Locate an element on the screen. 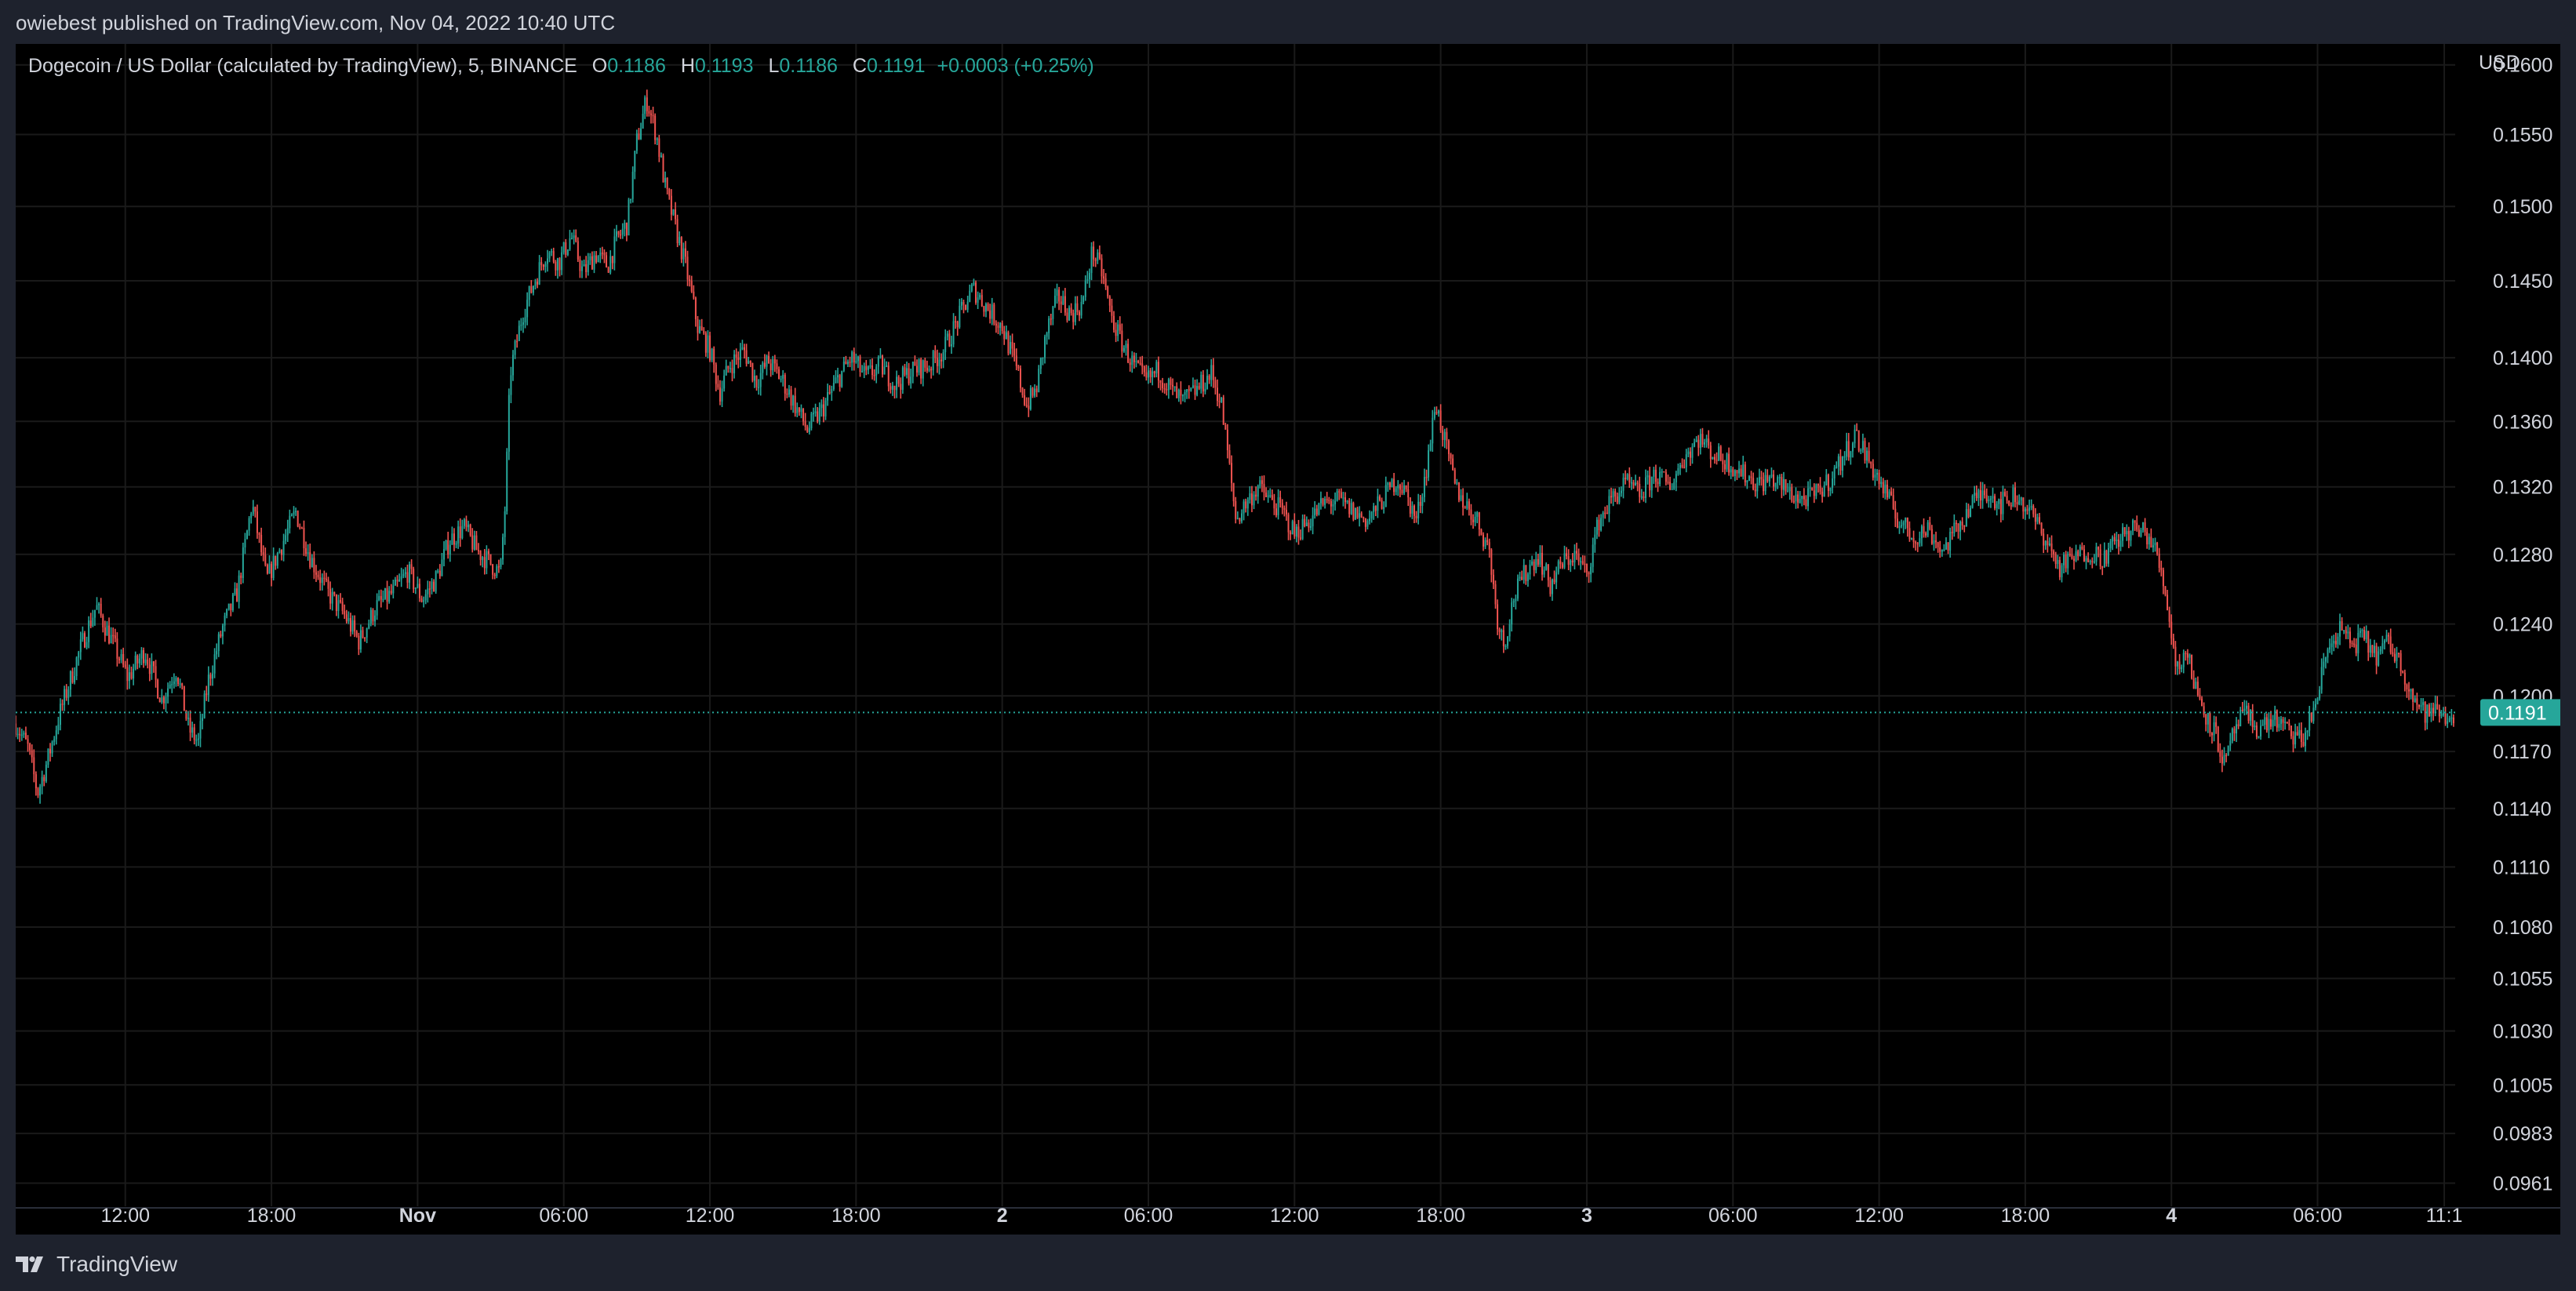  tradingview-brand: TradingView is located at coordinates (96, 1264).